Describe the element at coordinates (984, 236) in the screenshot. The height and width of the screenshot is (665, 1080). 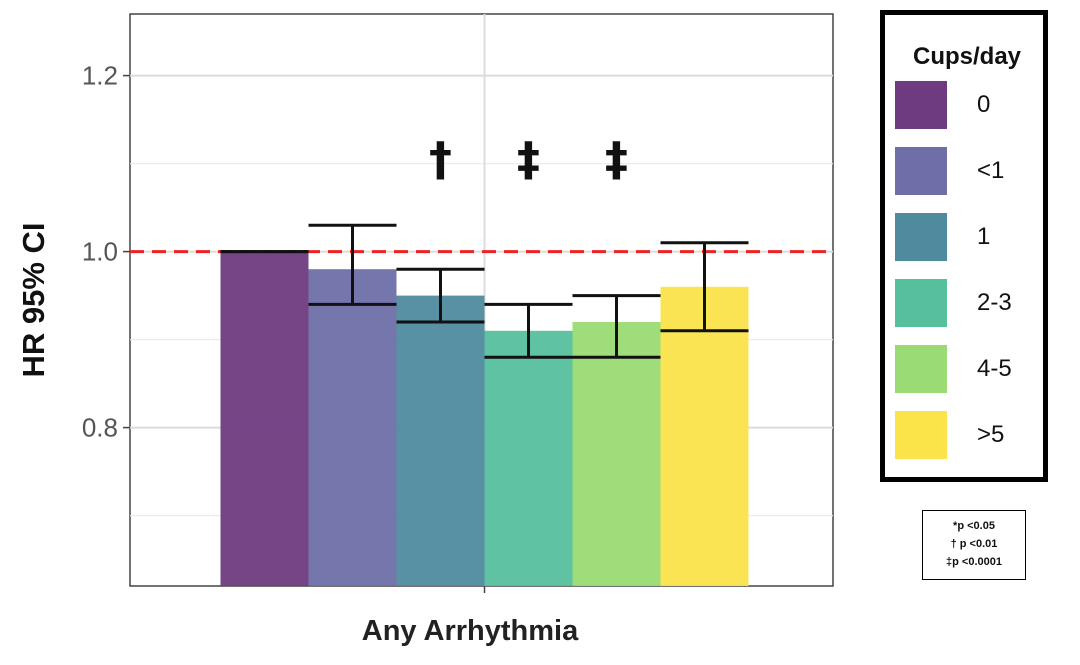
I see `legend-label: 1` at that location.